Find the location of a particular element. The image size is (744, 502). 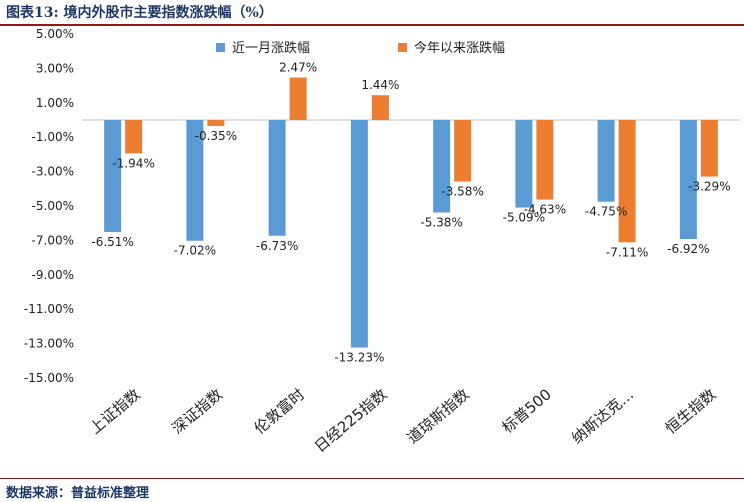

x-category-label: 标普500 is located at coordinates (526, 410).